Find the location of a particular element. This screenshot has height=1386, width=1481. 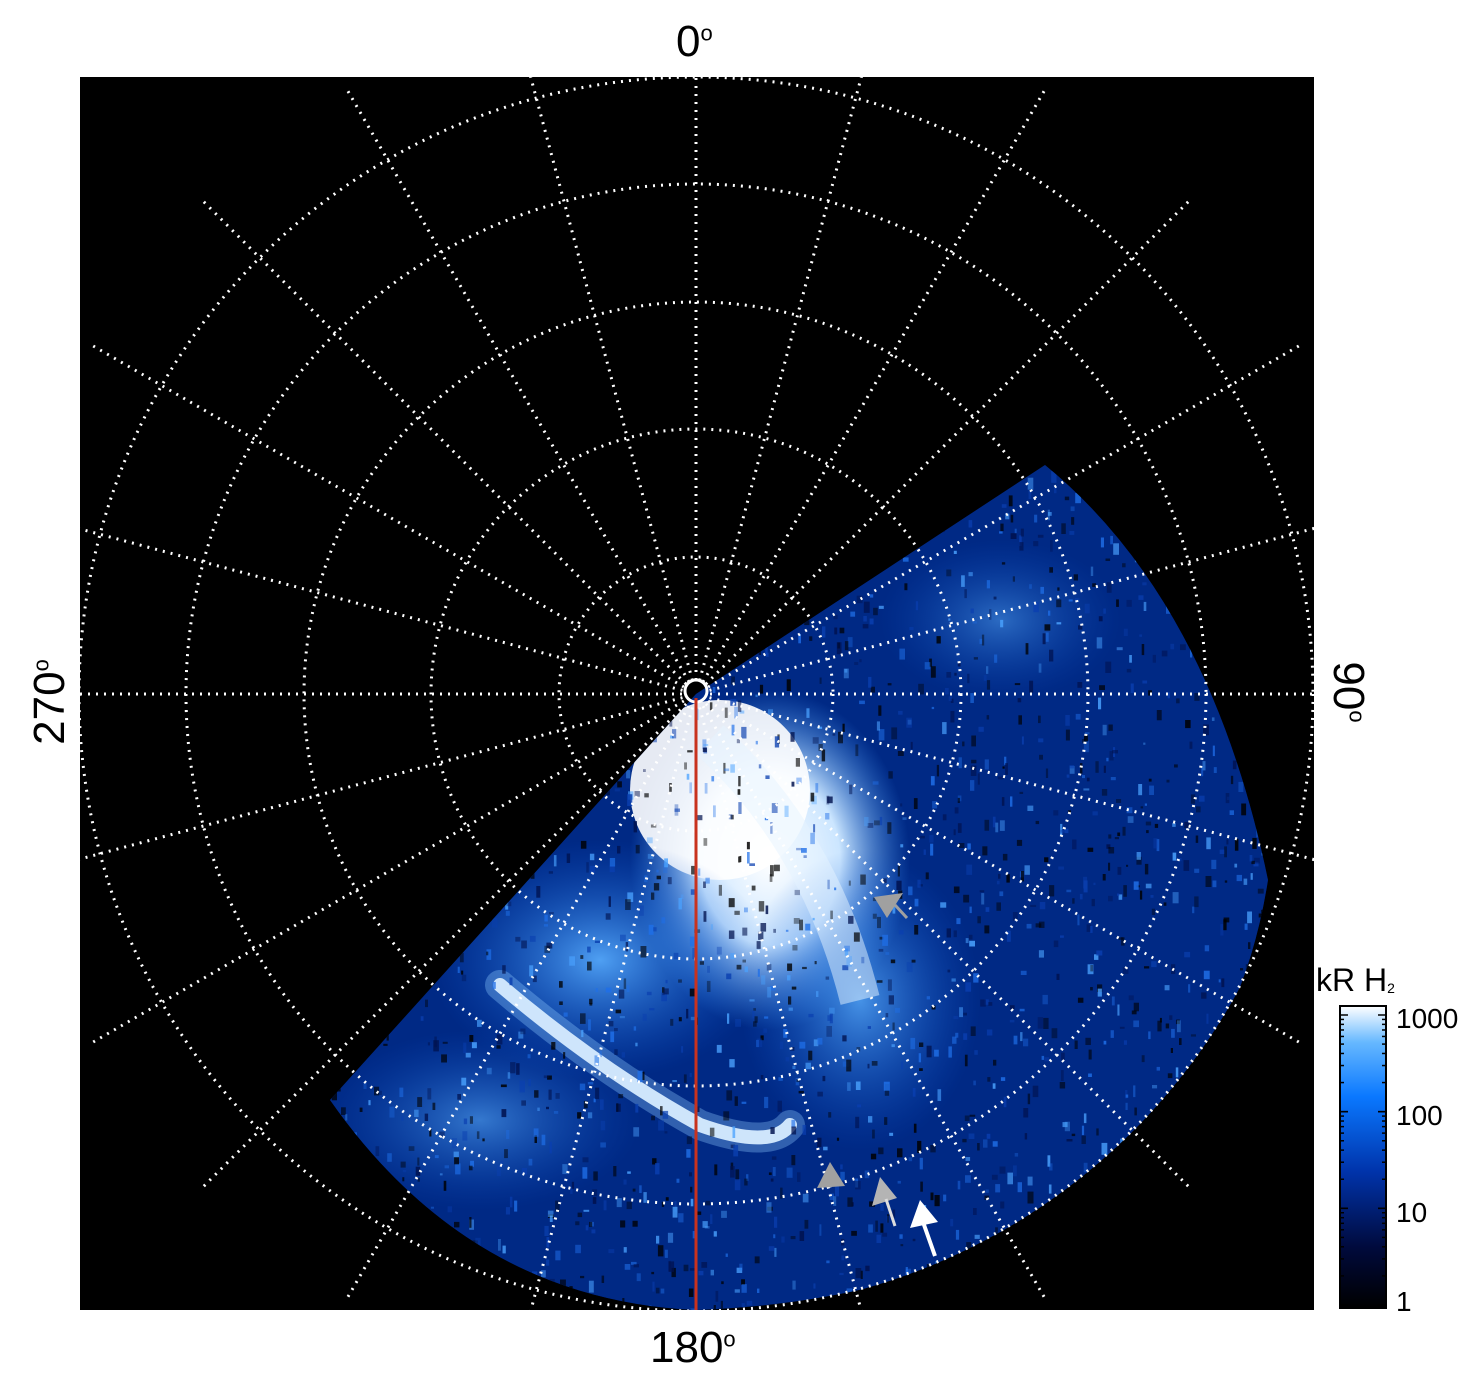

colorbar-tick-label: 100 is located at coordinates (1419, 1115).